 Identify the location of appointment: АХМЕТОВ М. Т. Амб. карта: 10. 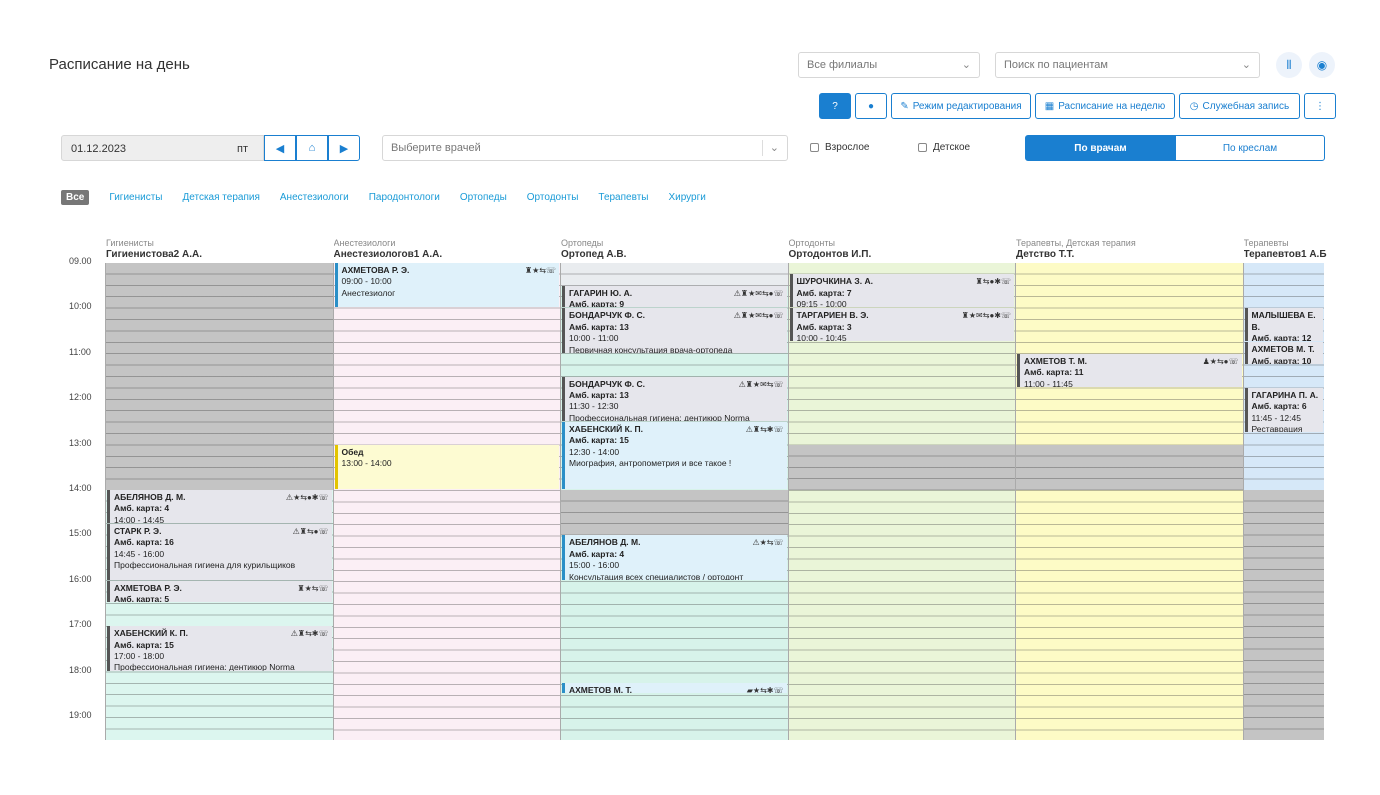
(1283, 353).